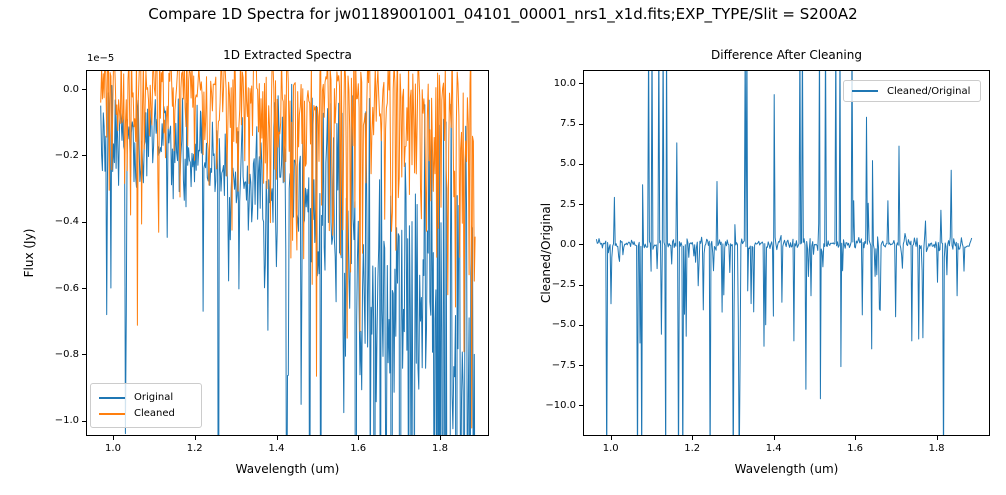  Describe the element at coordinates (929, 91) in the screenshot. I see `legend-label-ratio: Cleaned/Original` at that location.